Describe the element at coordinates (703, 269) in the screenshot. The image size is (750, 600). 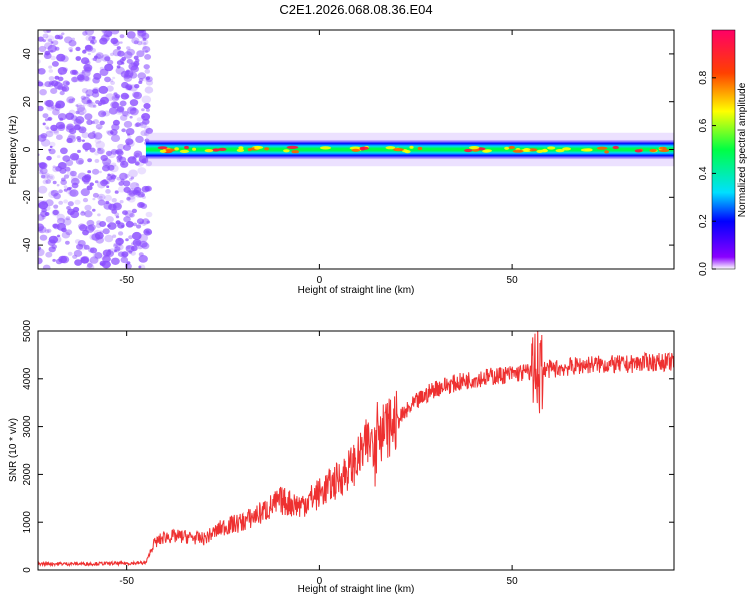
I see `colorbar-tick-label: 0.0` at that location.